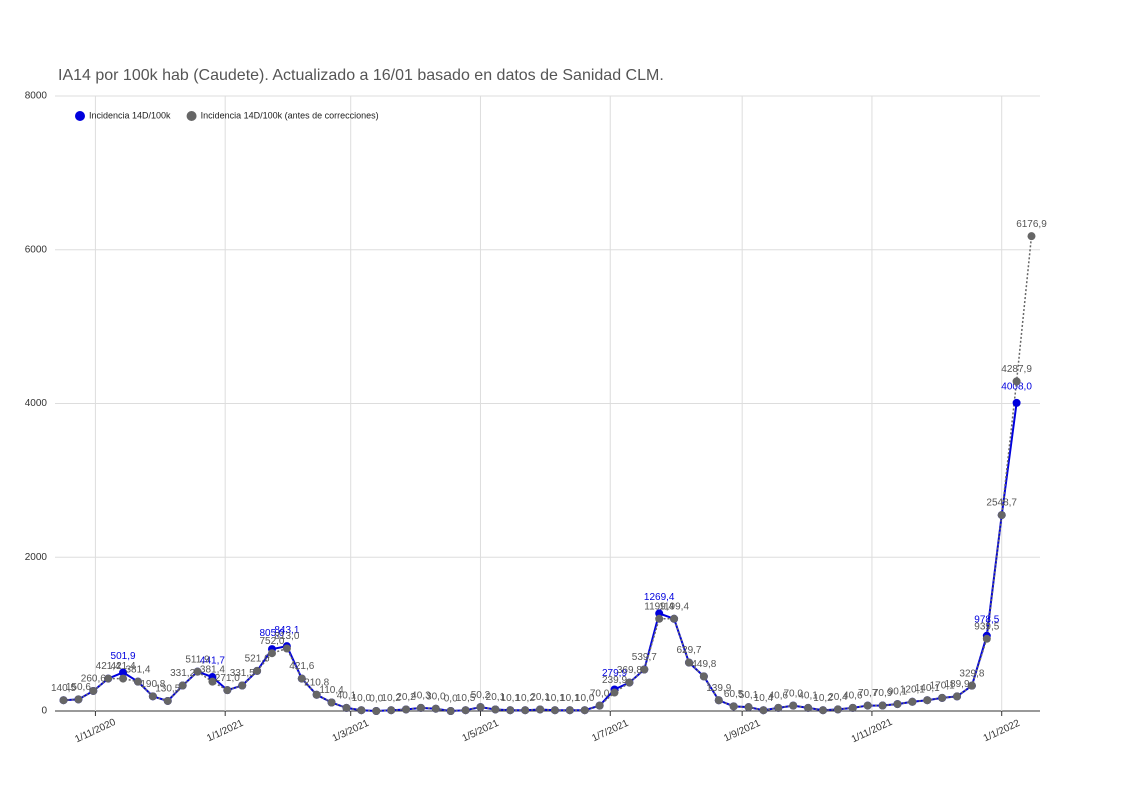 The height and width of the screenshot is (803, 1141). What do you see at coordinates (95, 731) in the screenshot?
I see `x-tick-label: 1/11/2020` at bounding box center [95, 731].